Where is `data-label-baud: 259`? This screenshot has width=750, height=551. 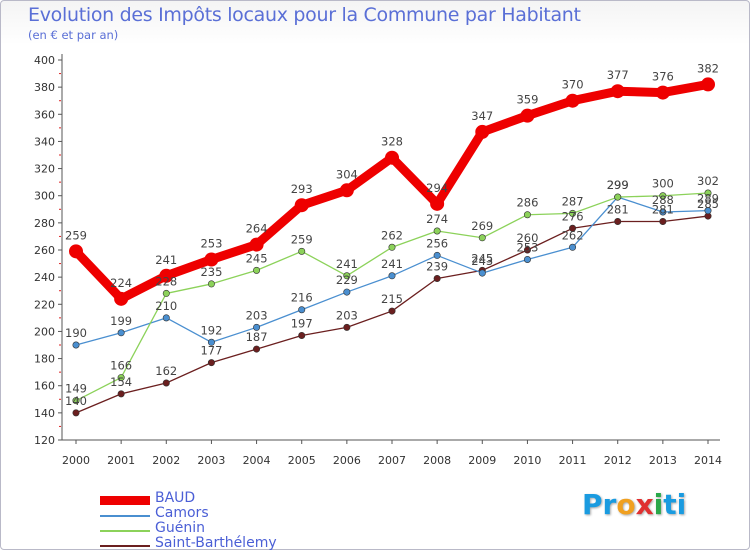 data-label-baud: 259 is located at coordinates (76, 235).